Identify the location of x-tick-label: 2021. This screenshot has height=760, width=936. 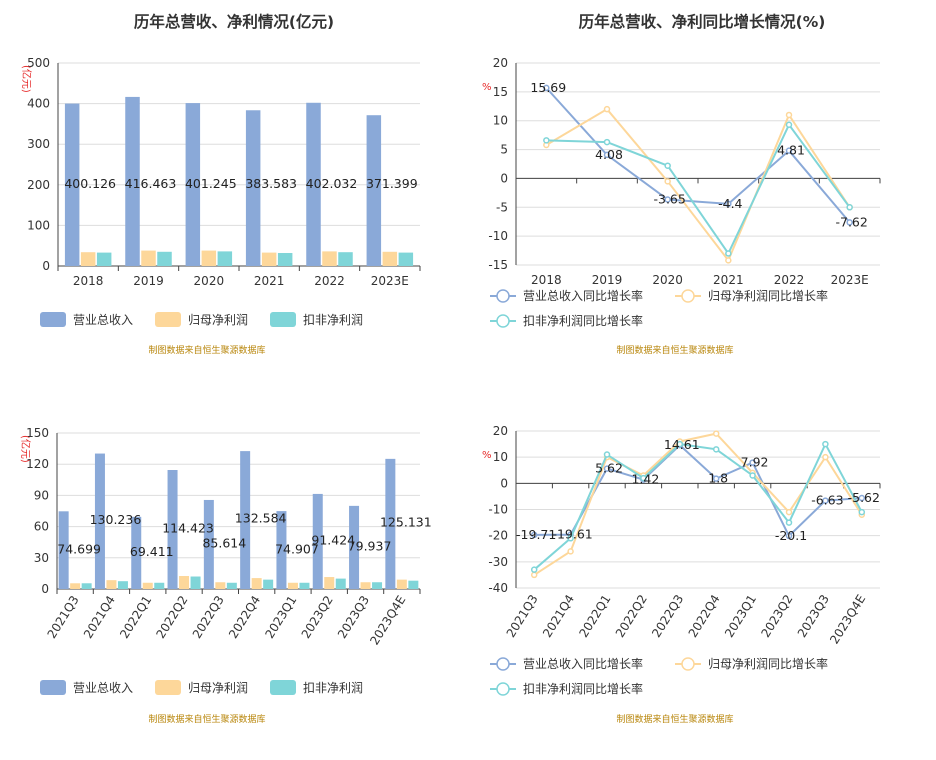
(728, 280).